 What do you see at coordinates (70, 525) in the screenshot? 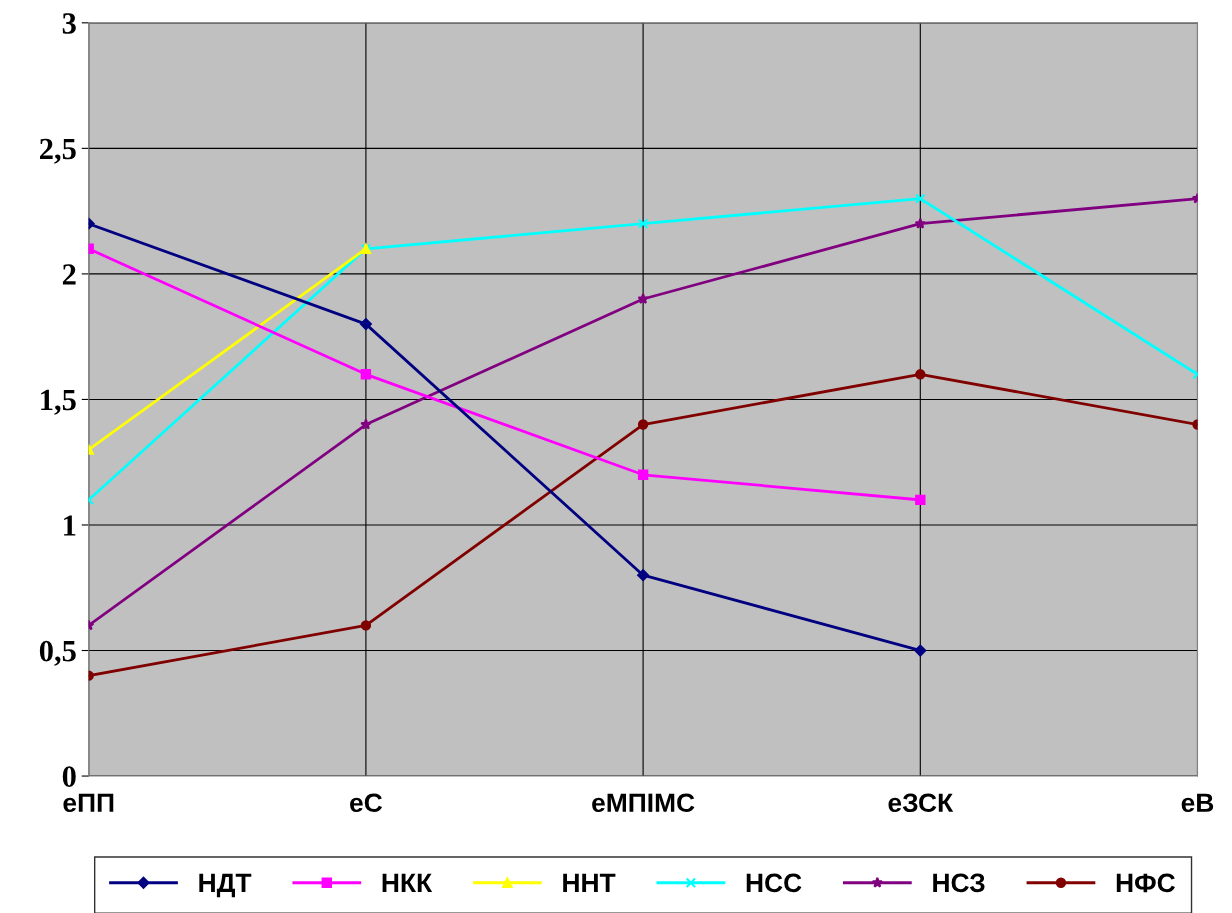
I see `y-tick-label: 1` at bounding box center [70, 525].